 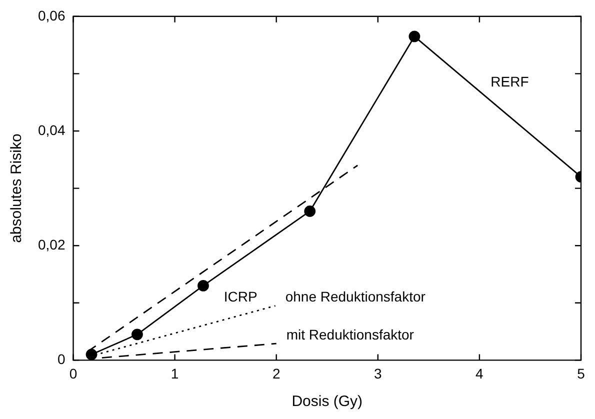 I want to click on y-tick-label: 0,04, so click(x=52, y=130).